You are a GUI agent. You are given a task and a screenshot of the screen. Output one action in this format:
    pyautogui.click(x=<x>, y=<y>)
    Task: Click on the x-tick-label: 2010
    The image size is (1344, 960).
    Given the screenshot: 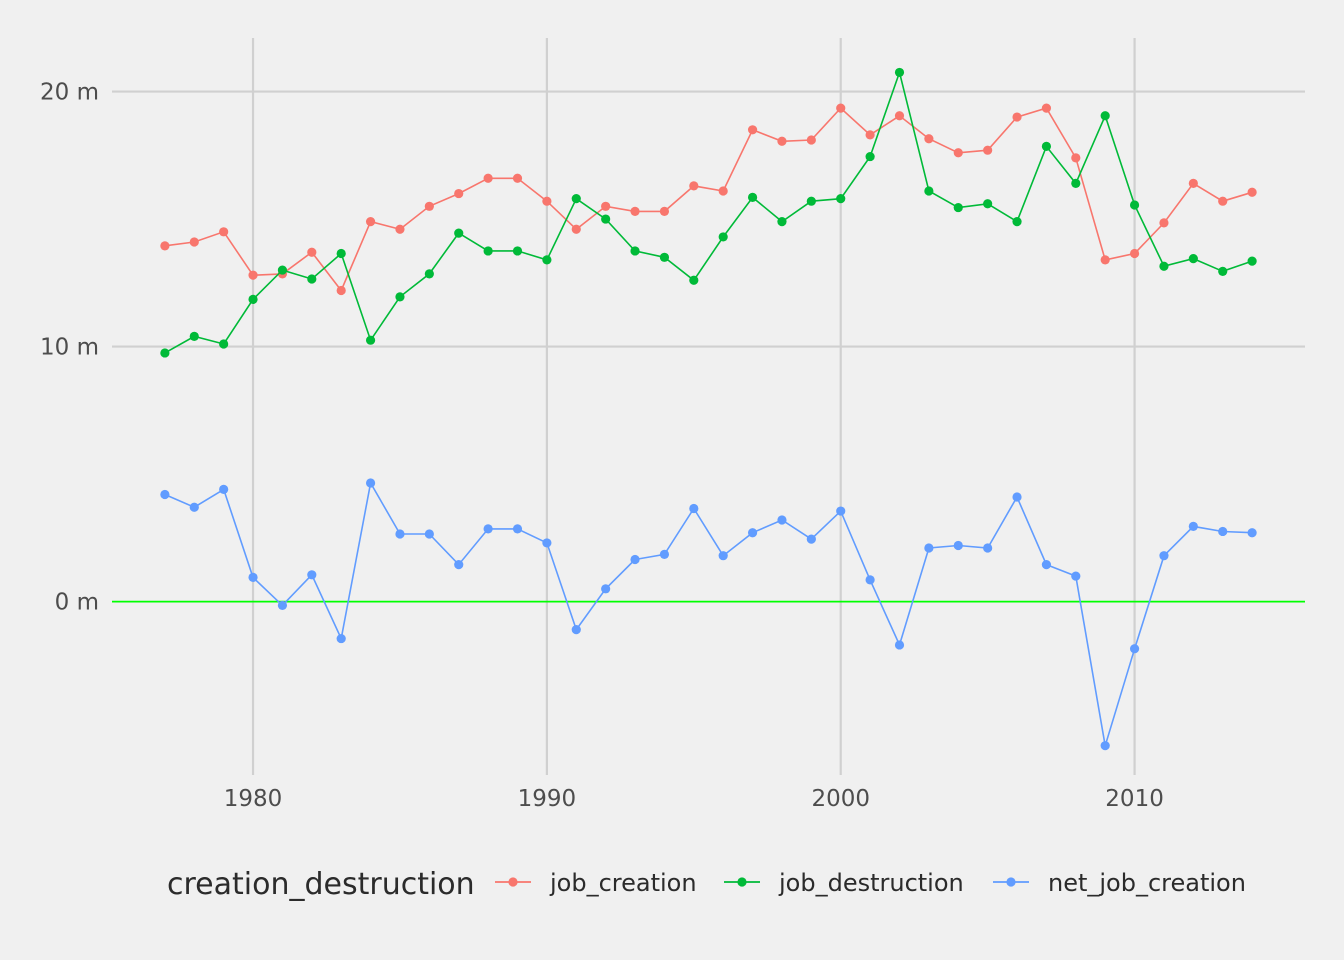 What is the action you would take?
    pyautogui.click(x=1134, y=799)
    